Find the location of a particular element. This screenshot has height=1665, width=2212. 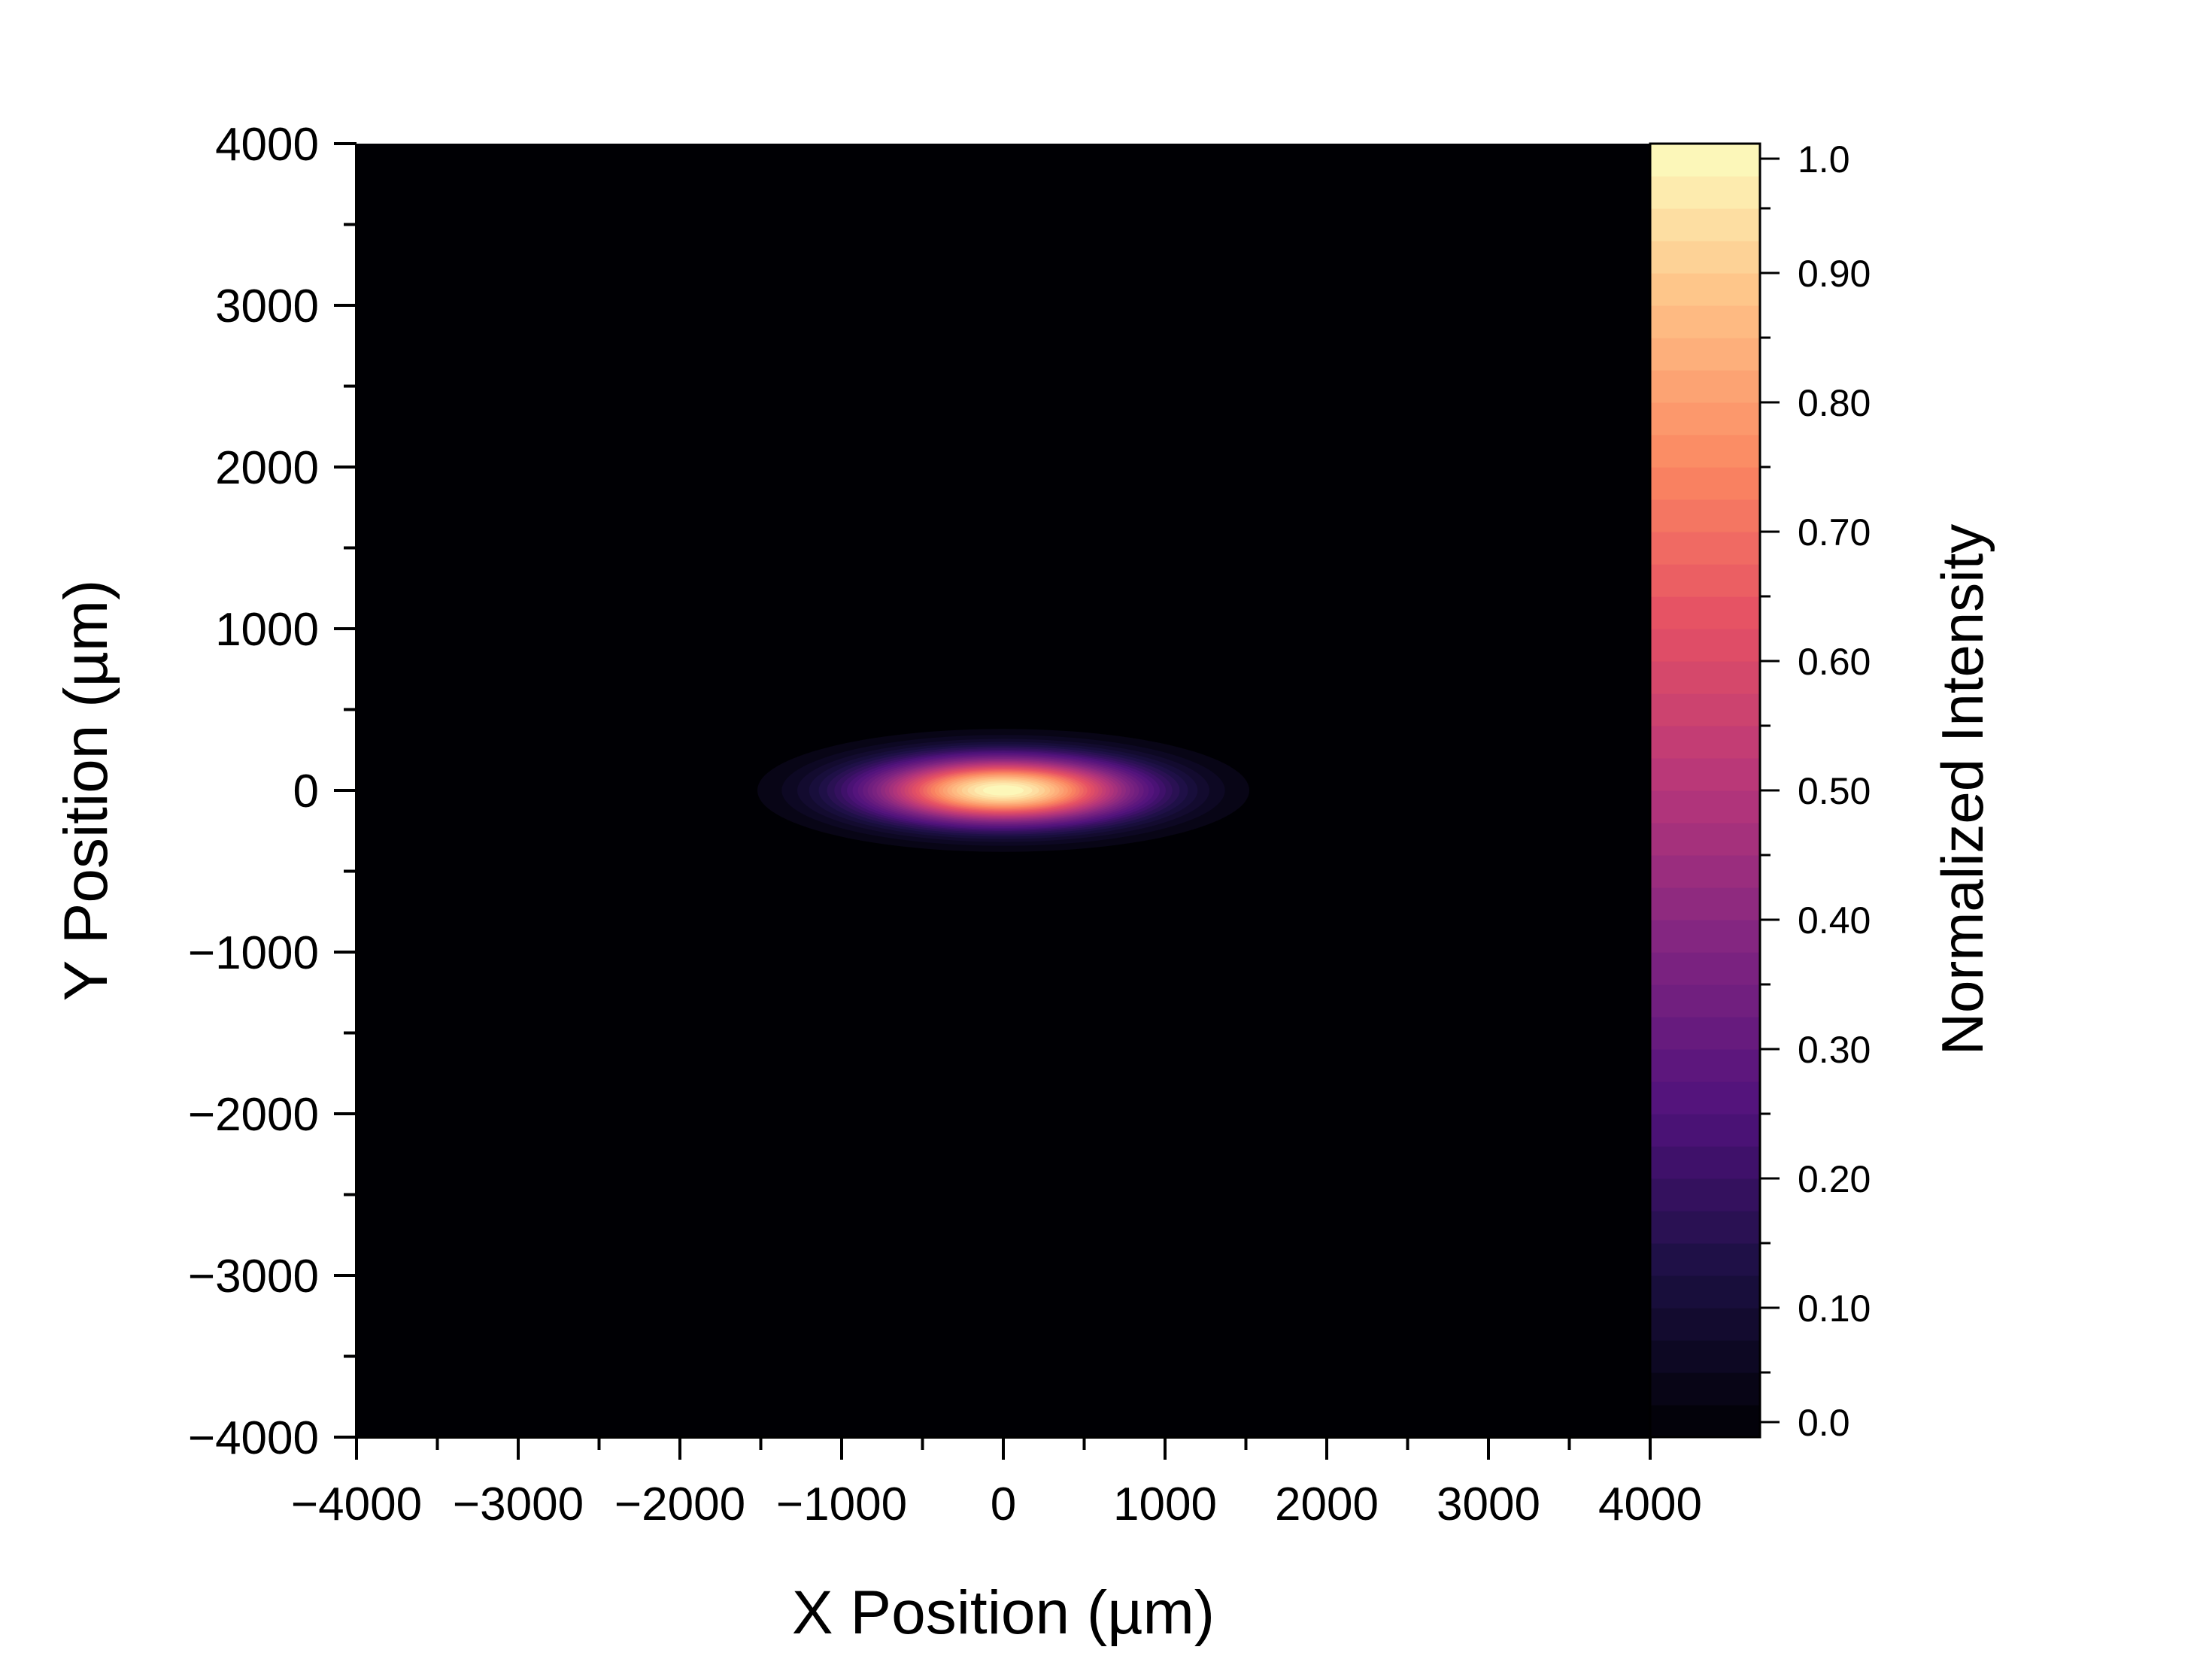

colorbar-tick-label: 0.70 is located at coordinates (1834, 532).